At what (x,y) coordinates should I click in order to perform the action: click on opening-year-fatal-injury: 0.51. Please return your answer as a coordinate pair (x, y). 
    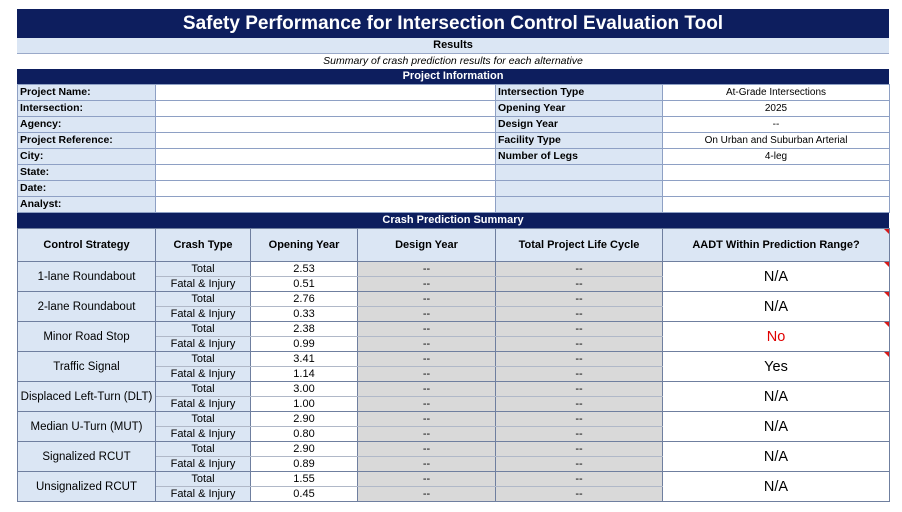
    Looking at the image, I should click on (304, 284).